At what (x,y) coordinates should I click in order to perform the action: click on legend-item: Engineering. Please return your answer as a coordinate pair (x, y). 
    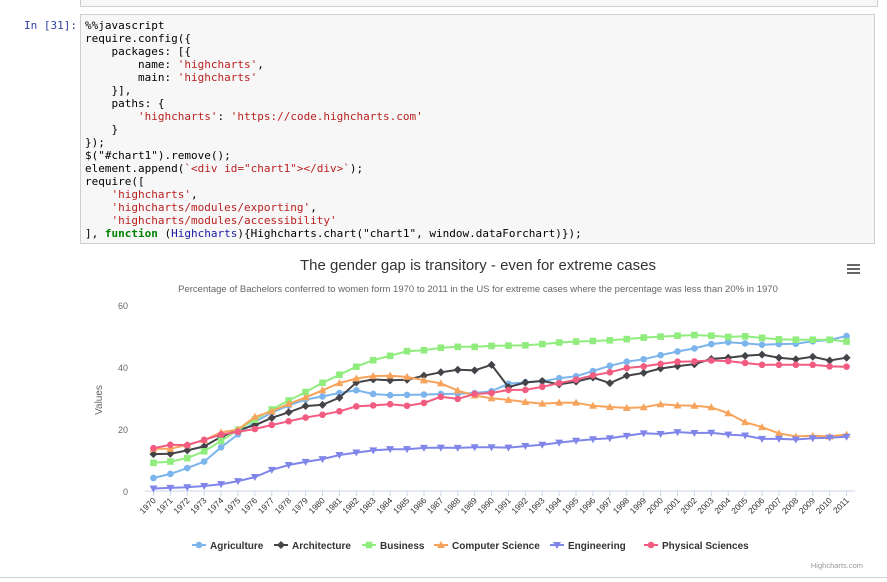
    Looking at the image, I should click on (588, 546).